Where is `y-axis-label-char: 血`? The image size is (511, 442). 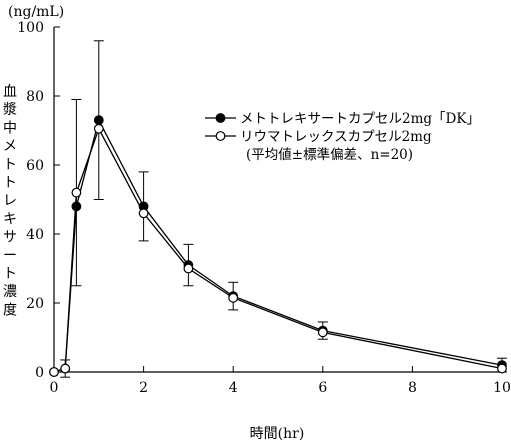
y-axis-label-char: 血 is located at coordinates (10, 92).